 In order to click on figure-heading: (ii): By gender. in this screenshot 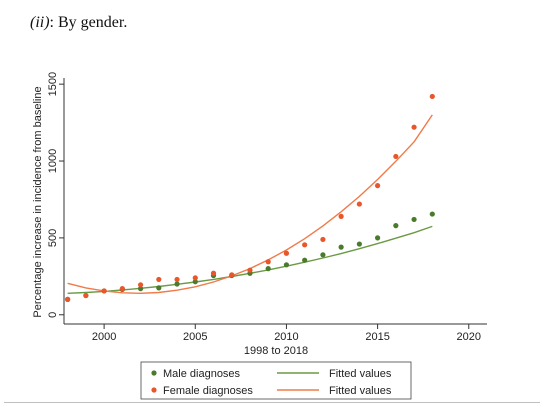, I will do `click(78, 23)`.